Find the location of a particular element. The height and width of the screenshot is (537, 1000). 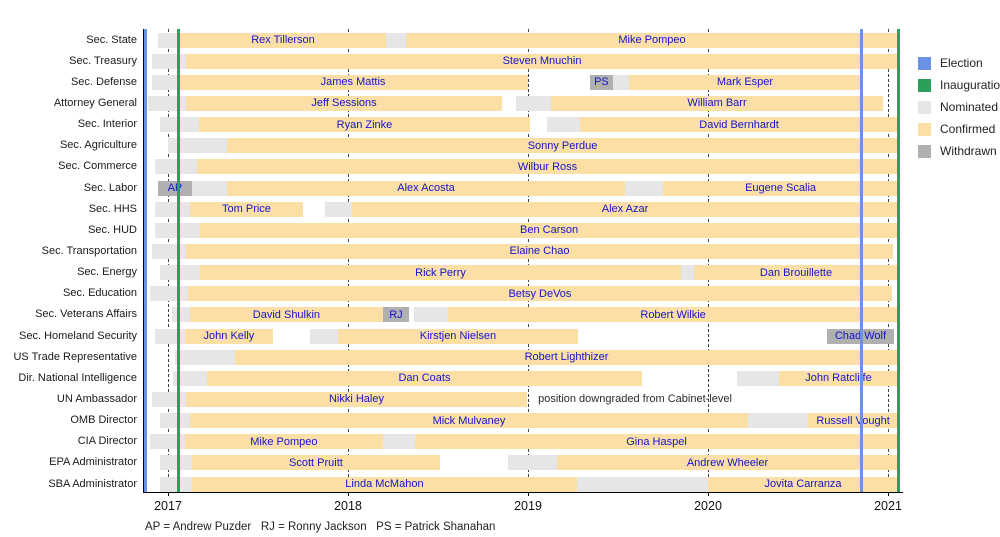

row-label: UN Ambassador is located at coordinates (96, 398).